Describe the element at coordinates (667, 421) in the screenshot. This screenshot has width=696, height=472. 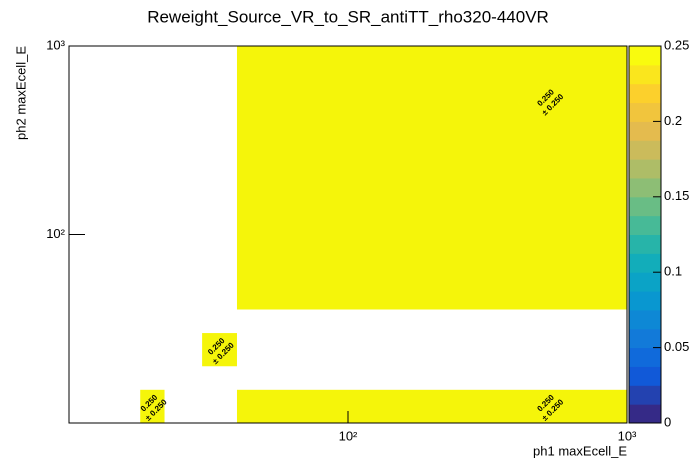
I see `z-tick-label: 0` at that location.